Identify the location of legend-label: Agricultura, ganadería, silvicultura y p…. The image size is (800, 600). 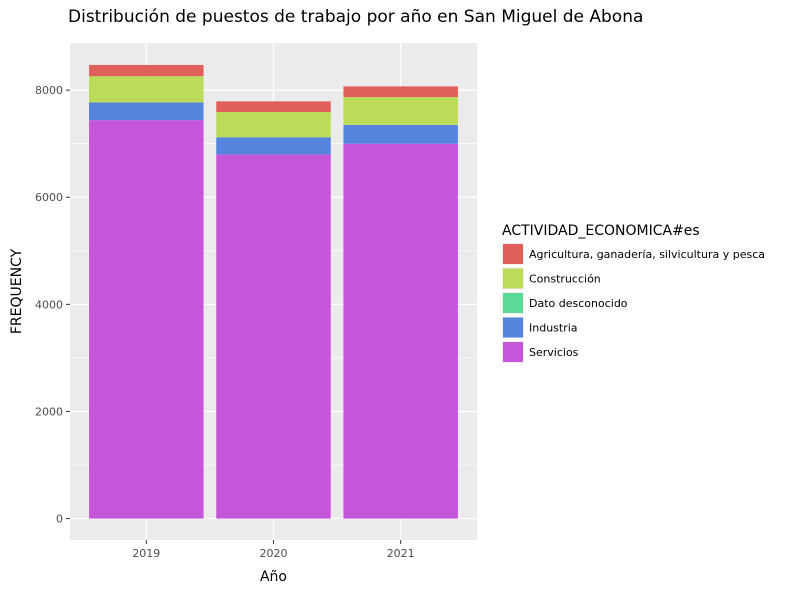
(647, 254).